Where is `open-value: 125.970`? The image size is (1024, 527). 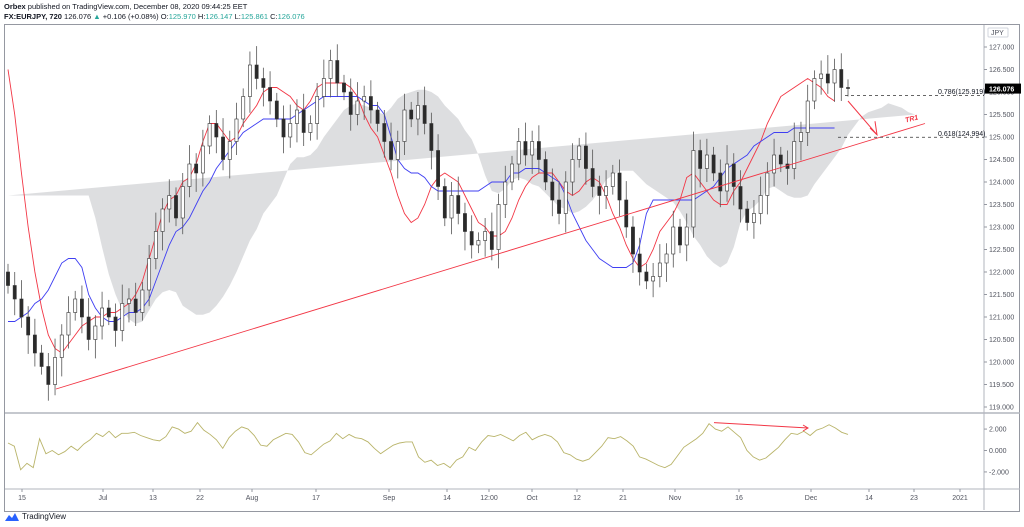
open-value: 125.970 is located at coordinates (182, 16).